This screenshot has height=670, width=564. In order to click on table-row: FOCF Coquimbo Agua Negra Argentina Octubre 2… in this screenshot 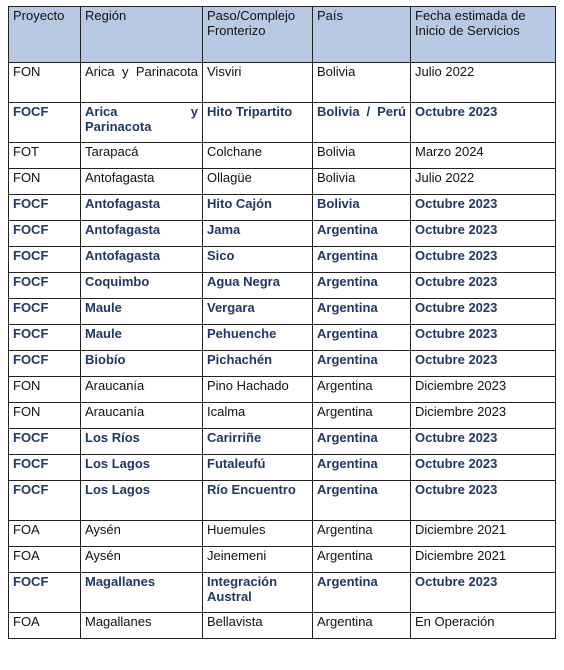, I will do `click(282, 285)`.